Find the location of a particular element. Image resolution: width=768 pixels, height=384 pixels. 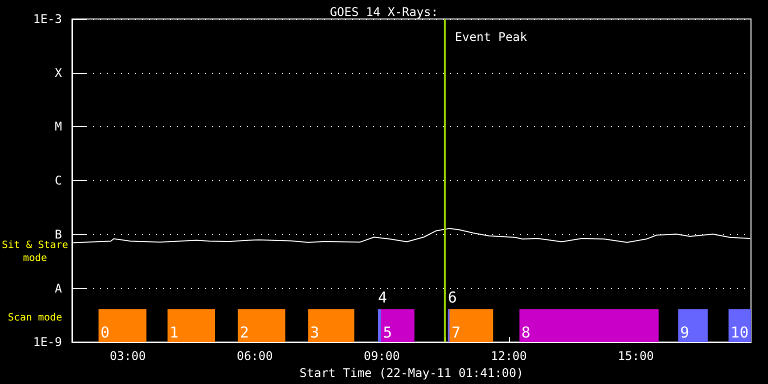

chart-title: GOES 14 X-Rays: is located at coordinates (384, 12).